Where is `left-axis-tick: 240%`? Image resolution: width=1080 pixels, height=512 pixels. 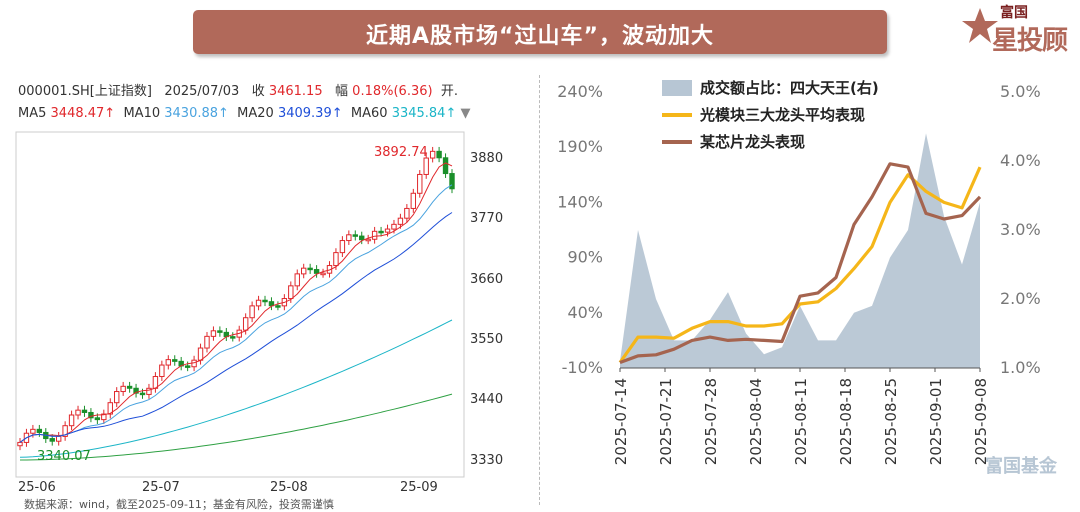
left-axis-tick: 240% is located at coordinates (580, 91).